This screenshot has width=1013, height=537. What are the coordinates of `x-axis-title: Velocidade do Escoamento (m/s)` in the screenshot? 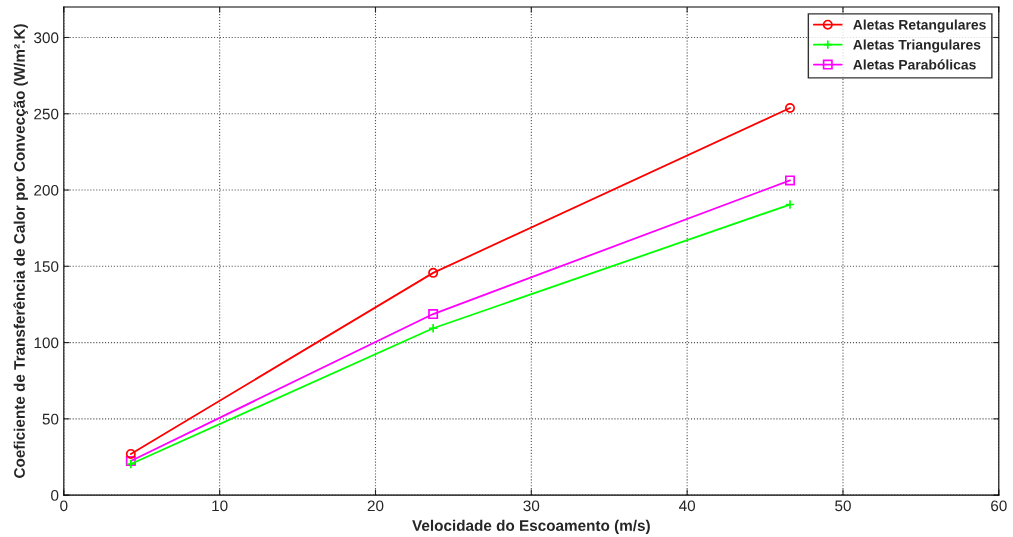 It's located at (531, 527).